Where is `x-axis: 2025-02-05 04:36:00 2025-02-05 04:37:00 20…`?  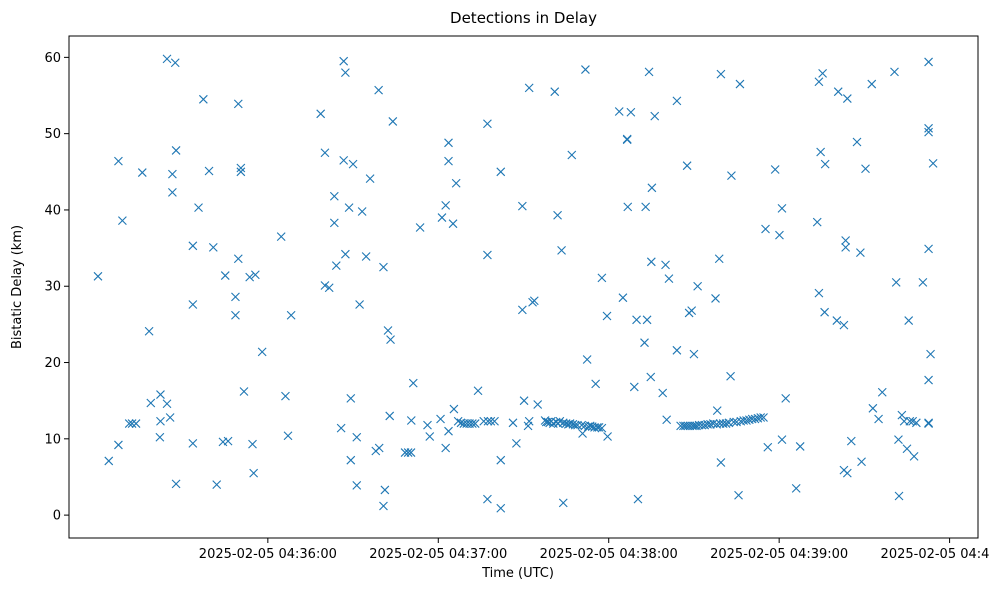
x-axis: 2025-02-05 04:36:00 2025-02-05 04:37:00 20… is located at coordinates (594, 550).